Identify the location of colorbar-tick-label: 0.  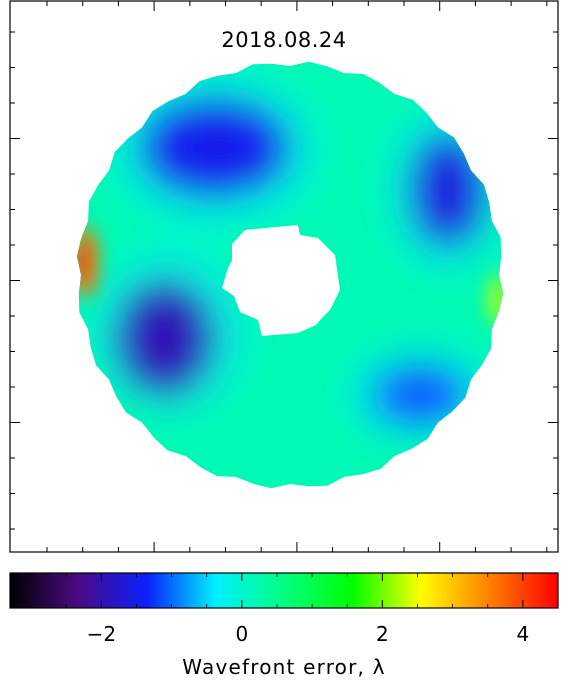
(242, 634).